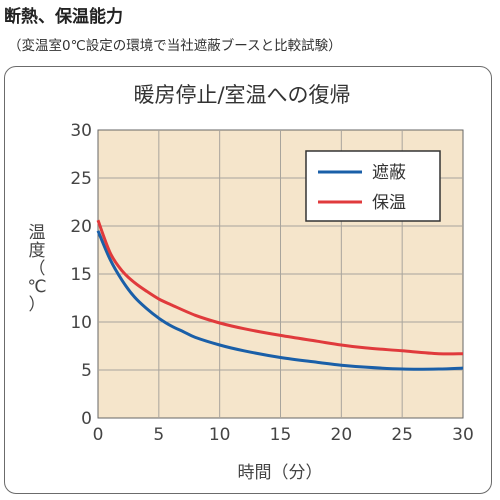 This screenshot has height=500, width=500. I want to click on y-tick-label: 20, so click(81, 227).